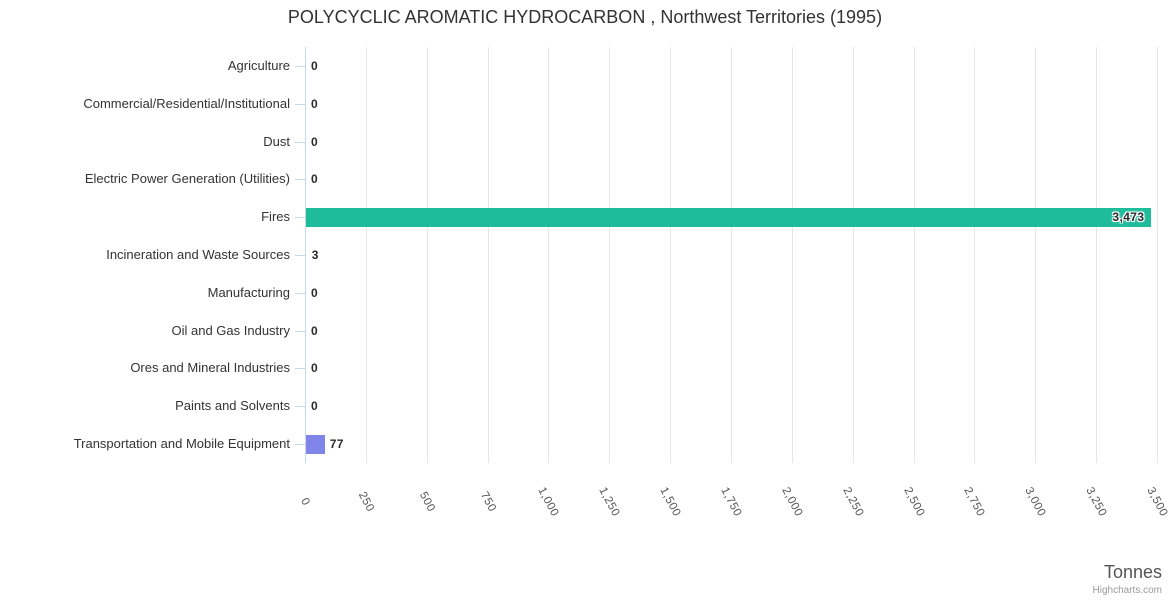  What do you see at coordinates (336, 444) in the screenshot?
I see `value-label: 77` at bounding box center [336, 444].